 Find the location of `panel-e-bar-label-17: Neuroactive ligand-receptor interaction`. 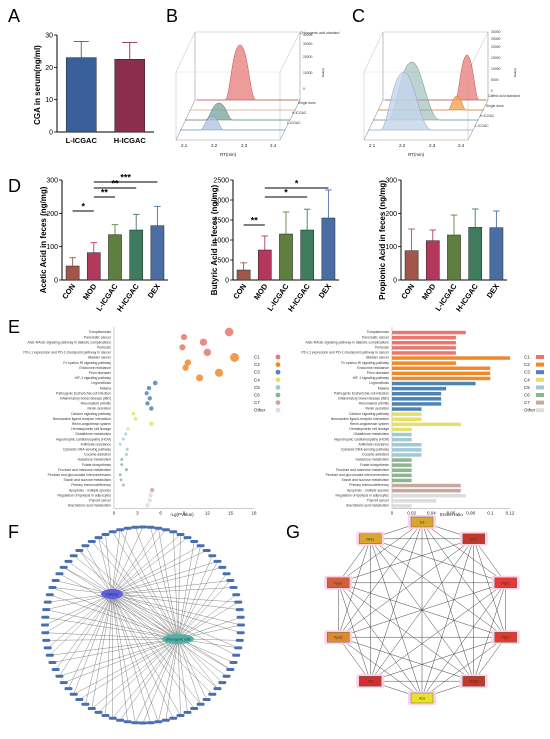

panel-e-bar-label-17: Neuroactive ligand-receptor interaction is located at coordinates (360, 419).